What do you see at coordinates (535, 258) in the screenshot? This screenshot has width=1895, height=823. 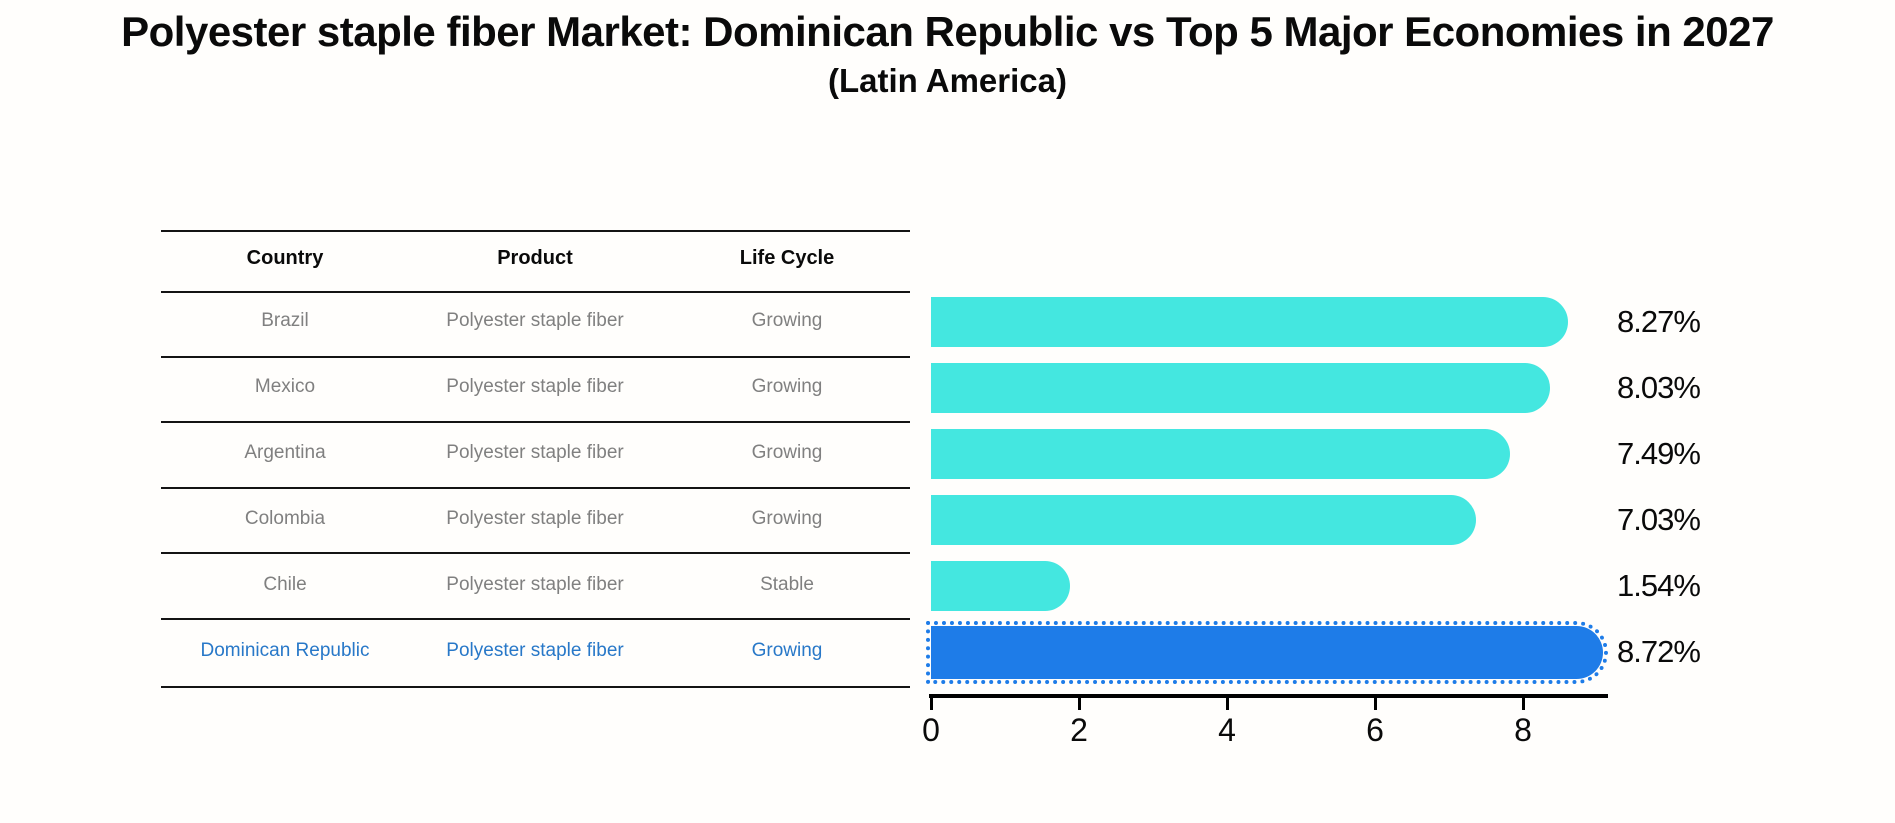 I see `table-header-product: Product` at bounding box center [535, 258].